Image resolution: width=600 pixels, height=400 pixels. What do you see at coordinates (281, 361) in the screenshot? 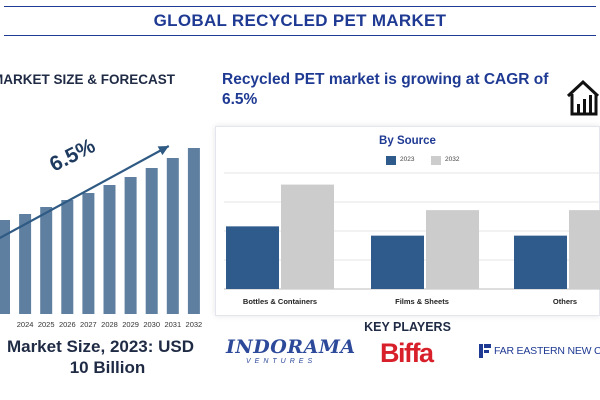
I see `indorama-sub: VENTURES` at bounding box center [281, 361].